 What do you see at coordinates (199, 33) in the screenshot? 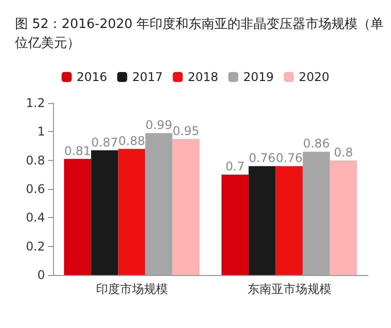
I see `chart-title: 图 52：2016-2020 年印度和东南亚的非晶变压器市场规模（单位亿美元）` at bounding box center [199, 33].